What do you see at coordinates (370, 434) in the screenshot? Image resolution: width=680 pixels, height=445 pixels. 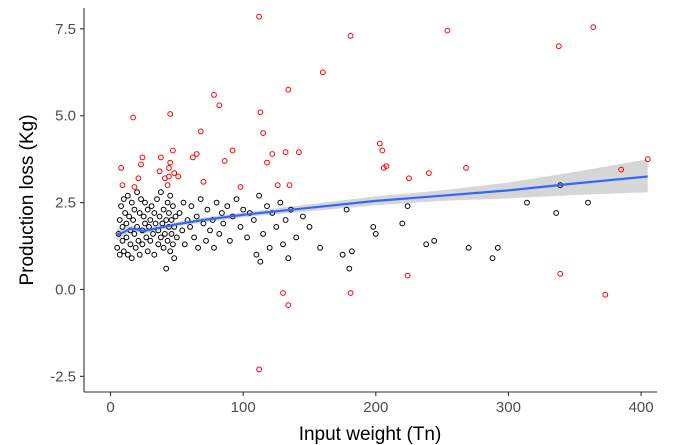 I see `x-axis-title: Input weight (Tn)` at bounding box center [370, 434].